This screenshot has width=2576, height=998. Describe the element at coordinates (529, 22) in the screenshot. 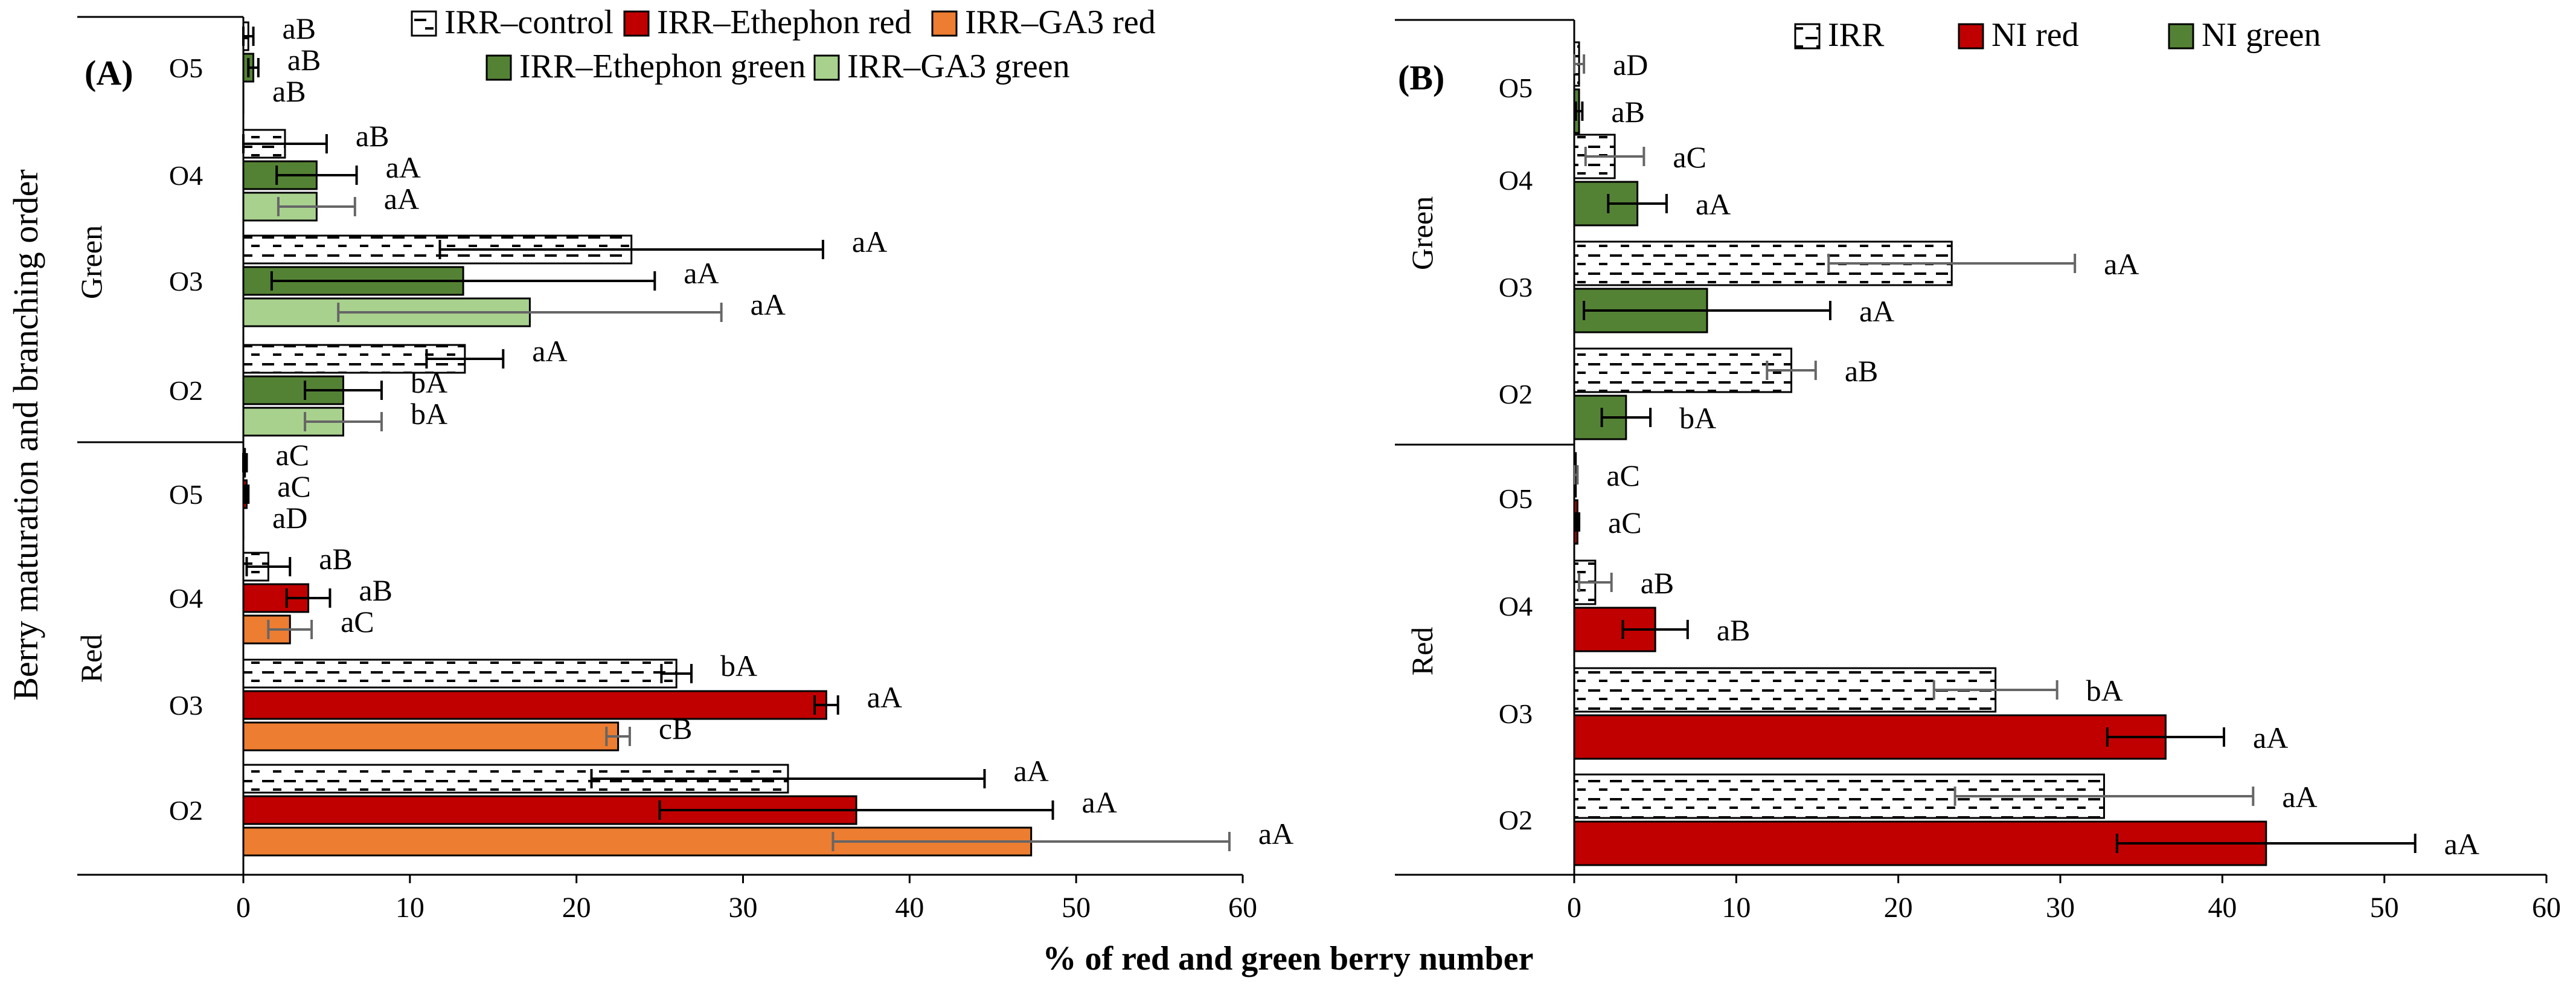

I see `legend-entry: IRR–control` at that location.